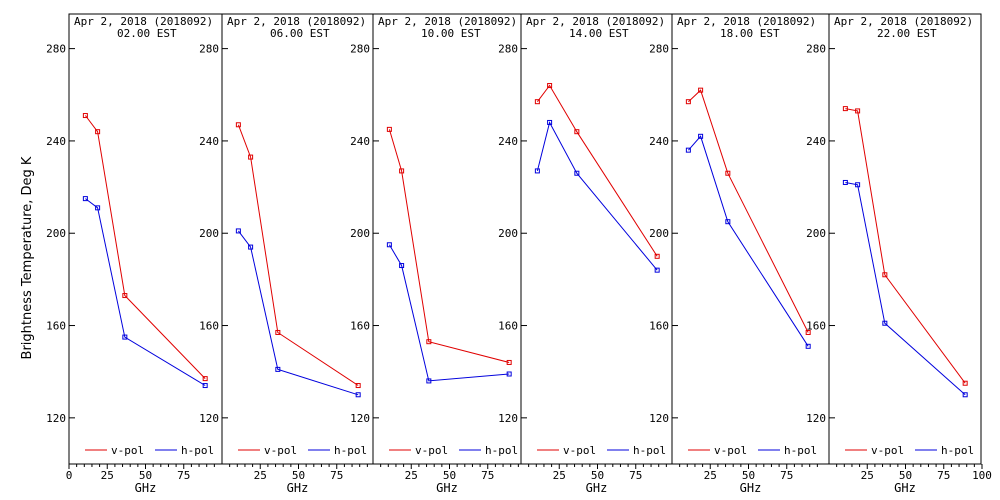  I want to click on panel-subtitle: 06.00 EST, so click(300, 33).